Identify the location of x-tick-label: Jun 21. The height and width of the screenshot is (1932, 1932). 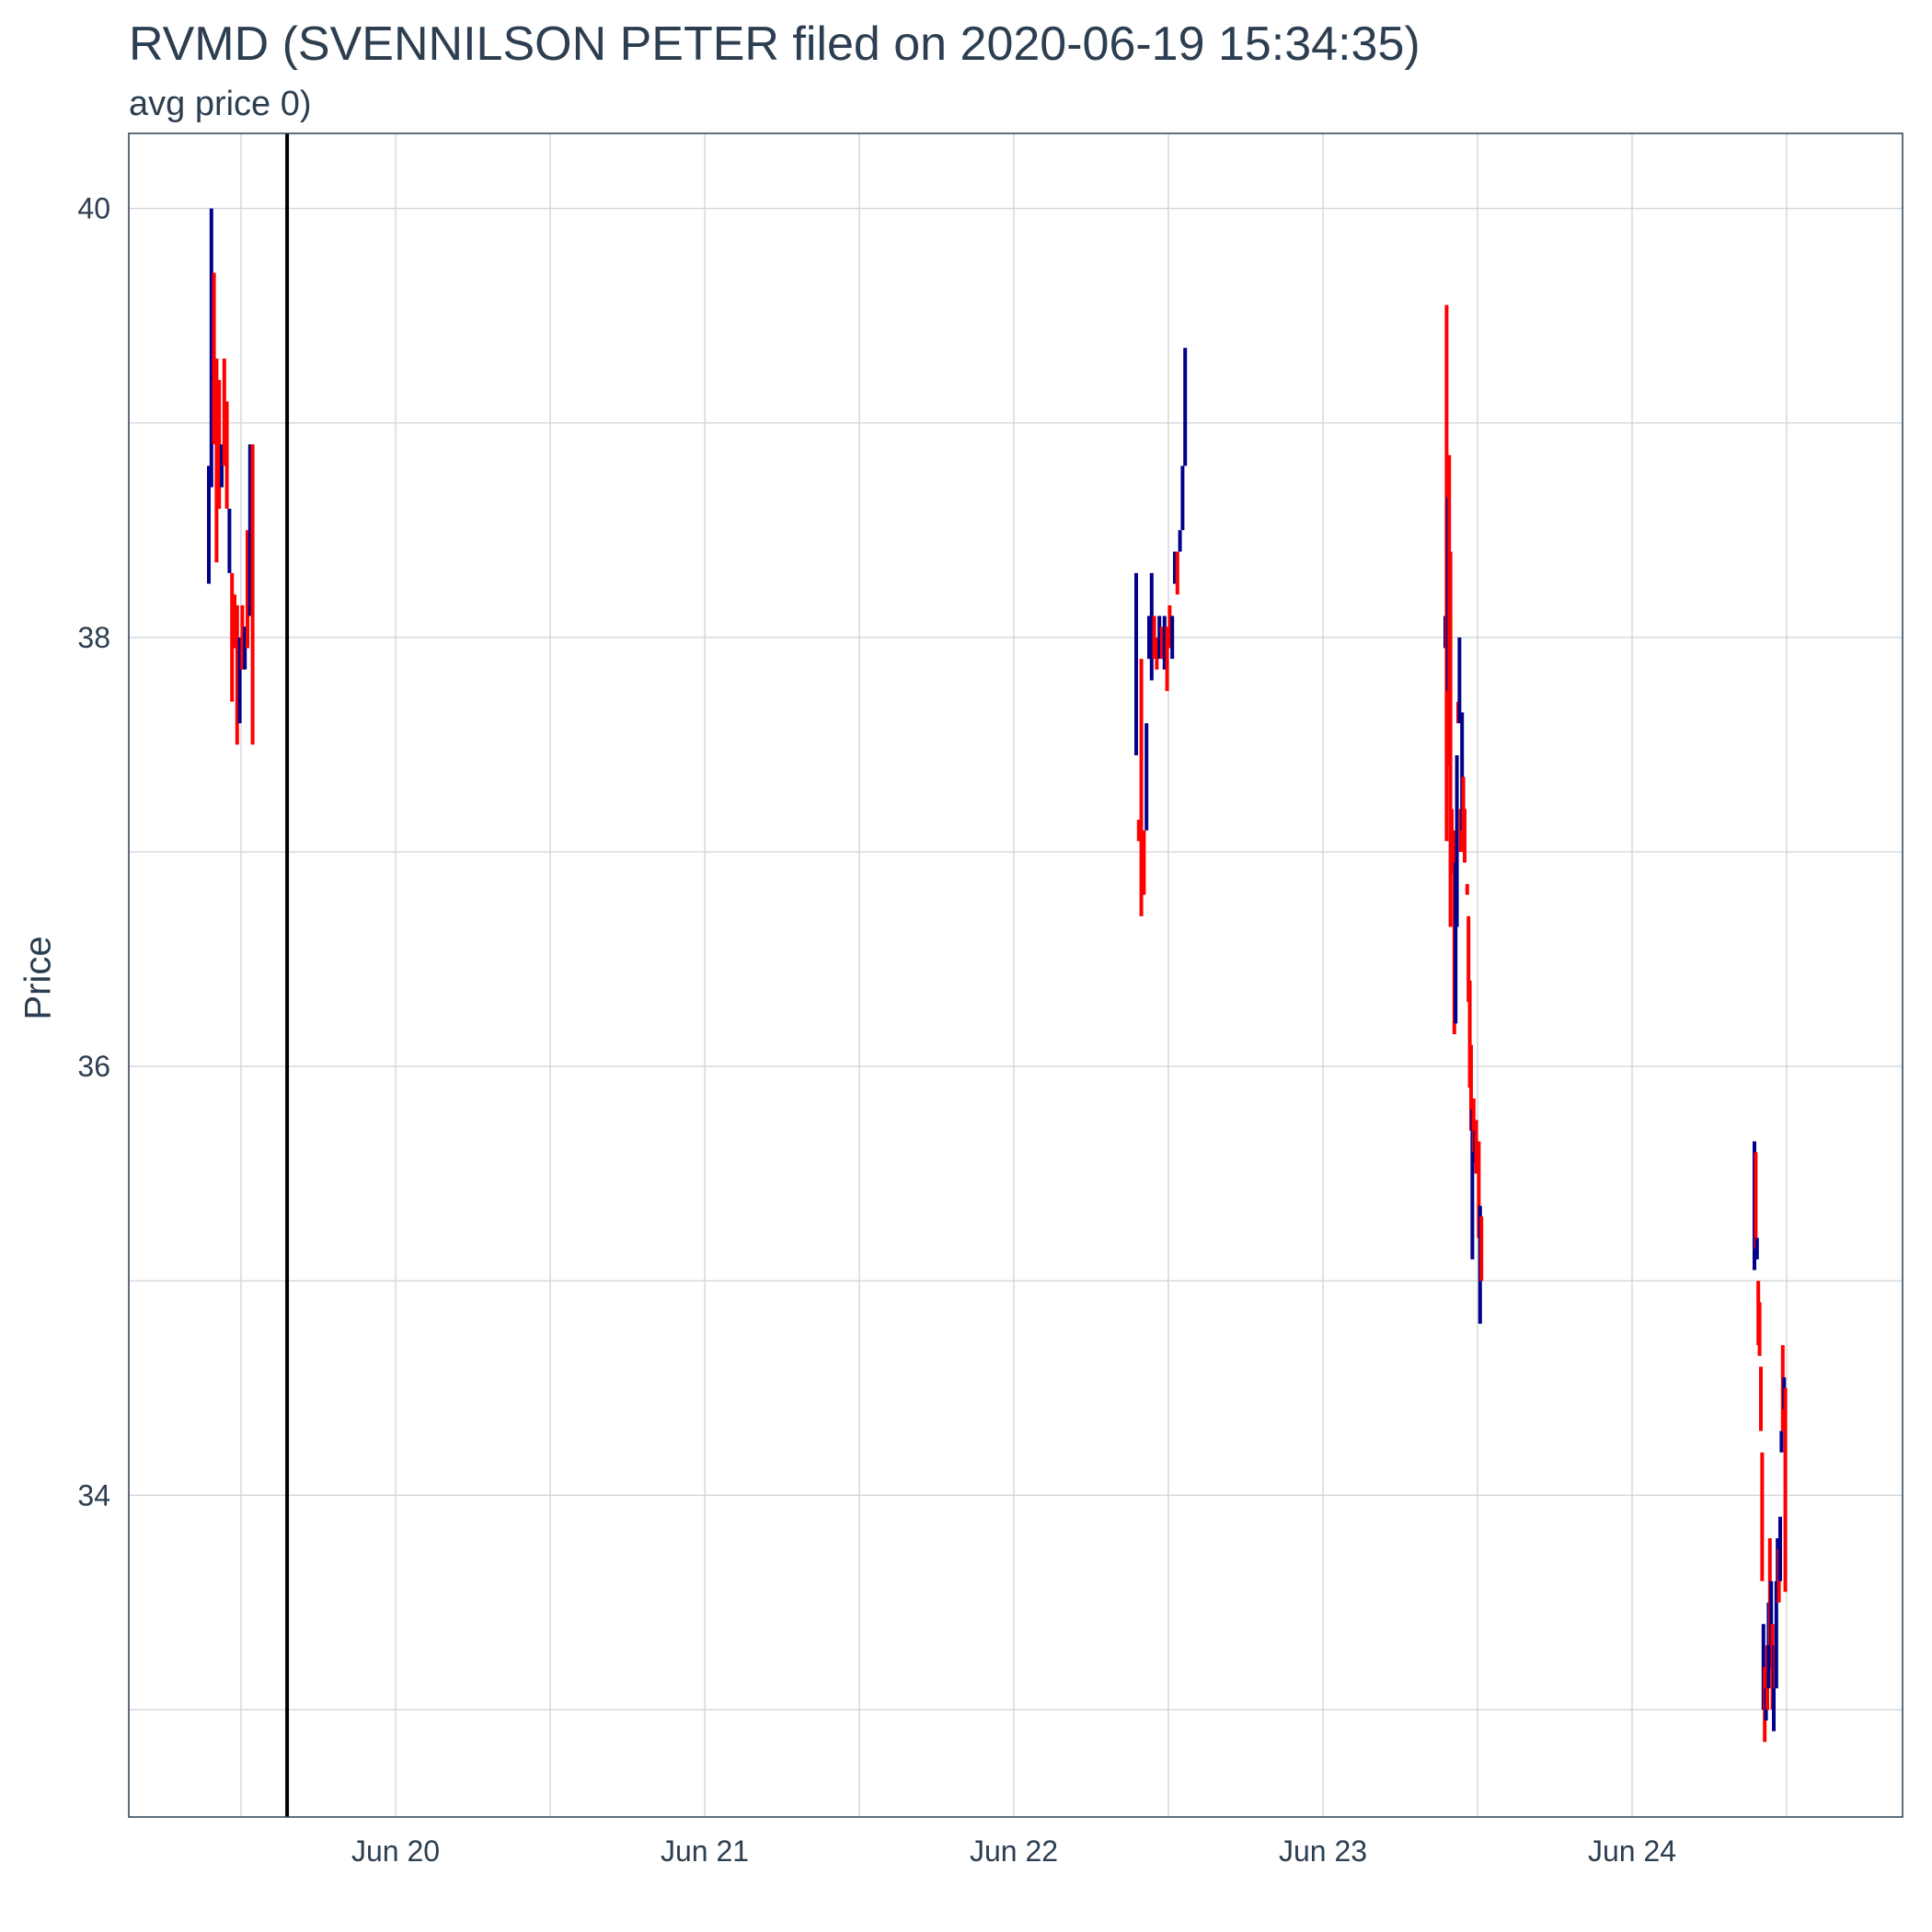
(705, 1851).